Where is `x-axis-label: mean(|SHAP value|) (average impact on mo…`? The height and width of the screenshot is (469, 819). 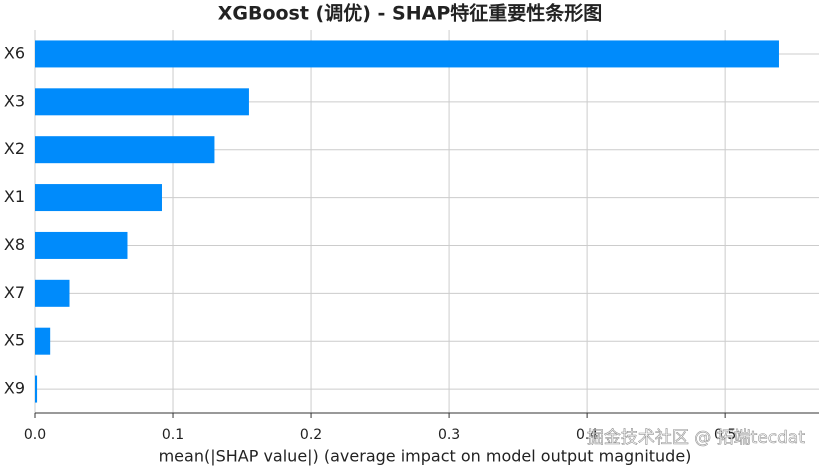
x-axis-label: mean(|SHAP value|) (average impact on mo… is located at coordinates (425, 456).